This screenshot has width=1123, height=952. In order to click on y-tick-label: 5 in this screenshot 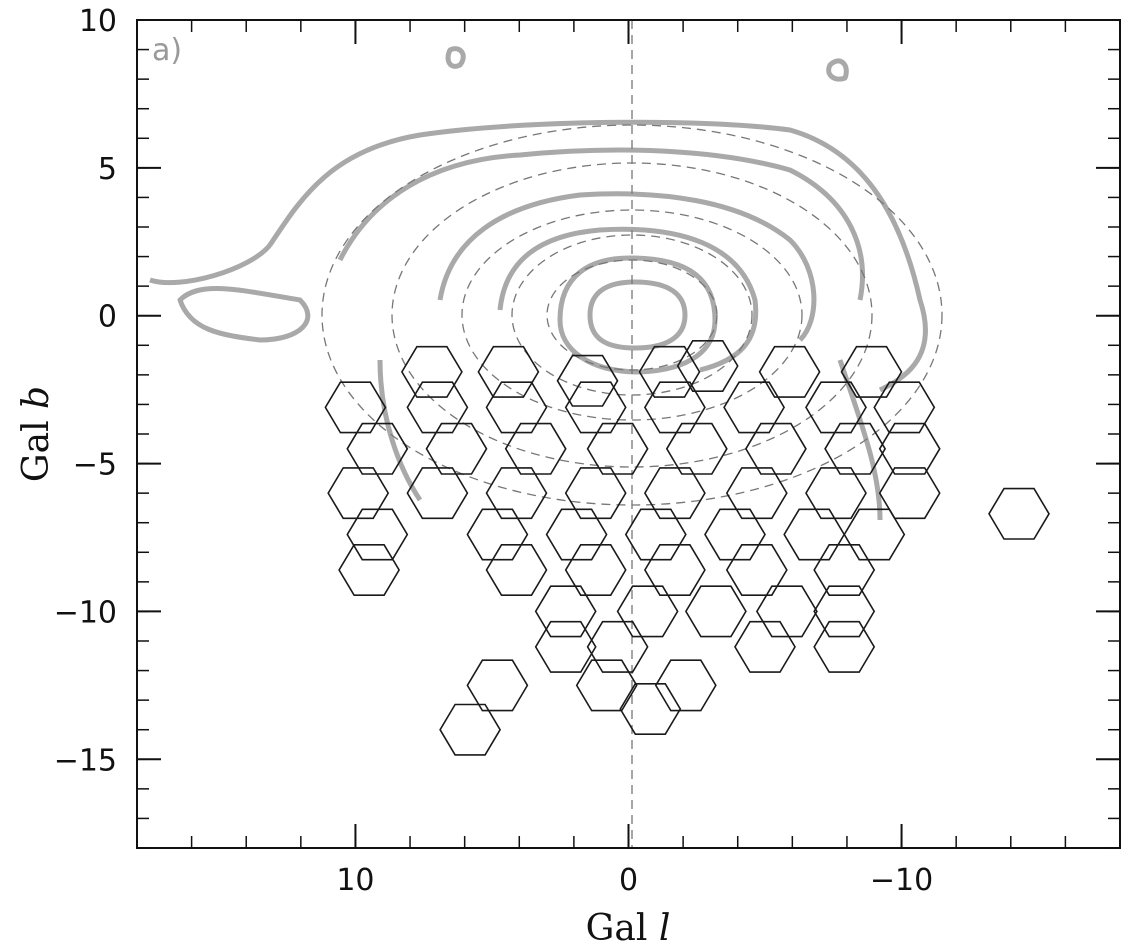, I will do `click(107, 169)`.